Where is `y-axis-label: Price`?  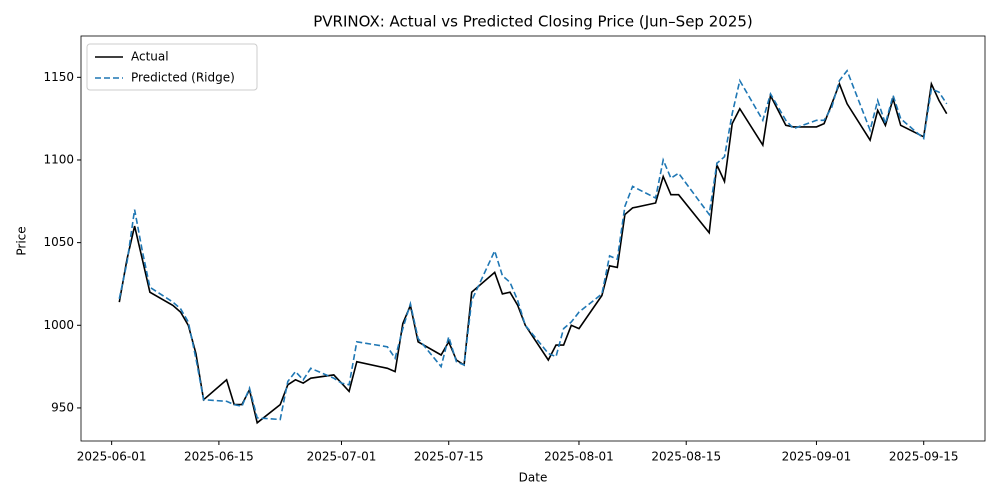
y-axis-label: Price is located at coordinates (22, 240).